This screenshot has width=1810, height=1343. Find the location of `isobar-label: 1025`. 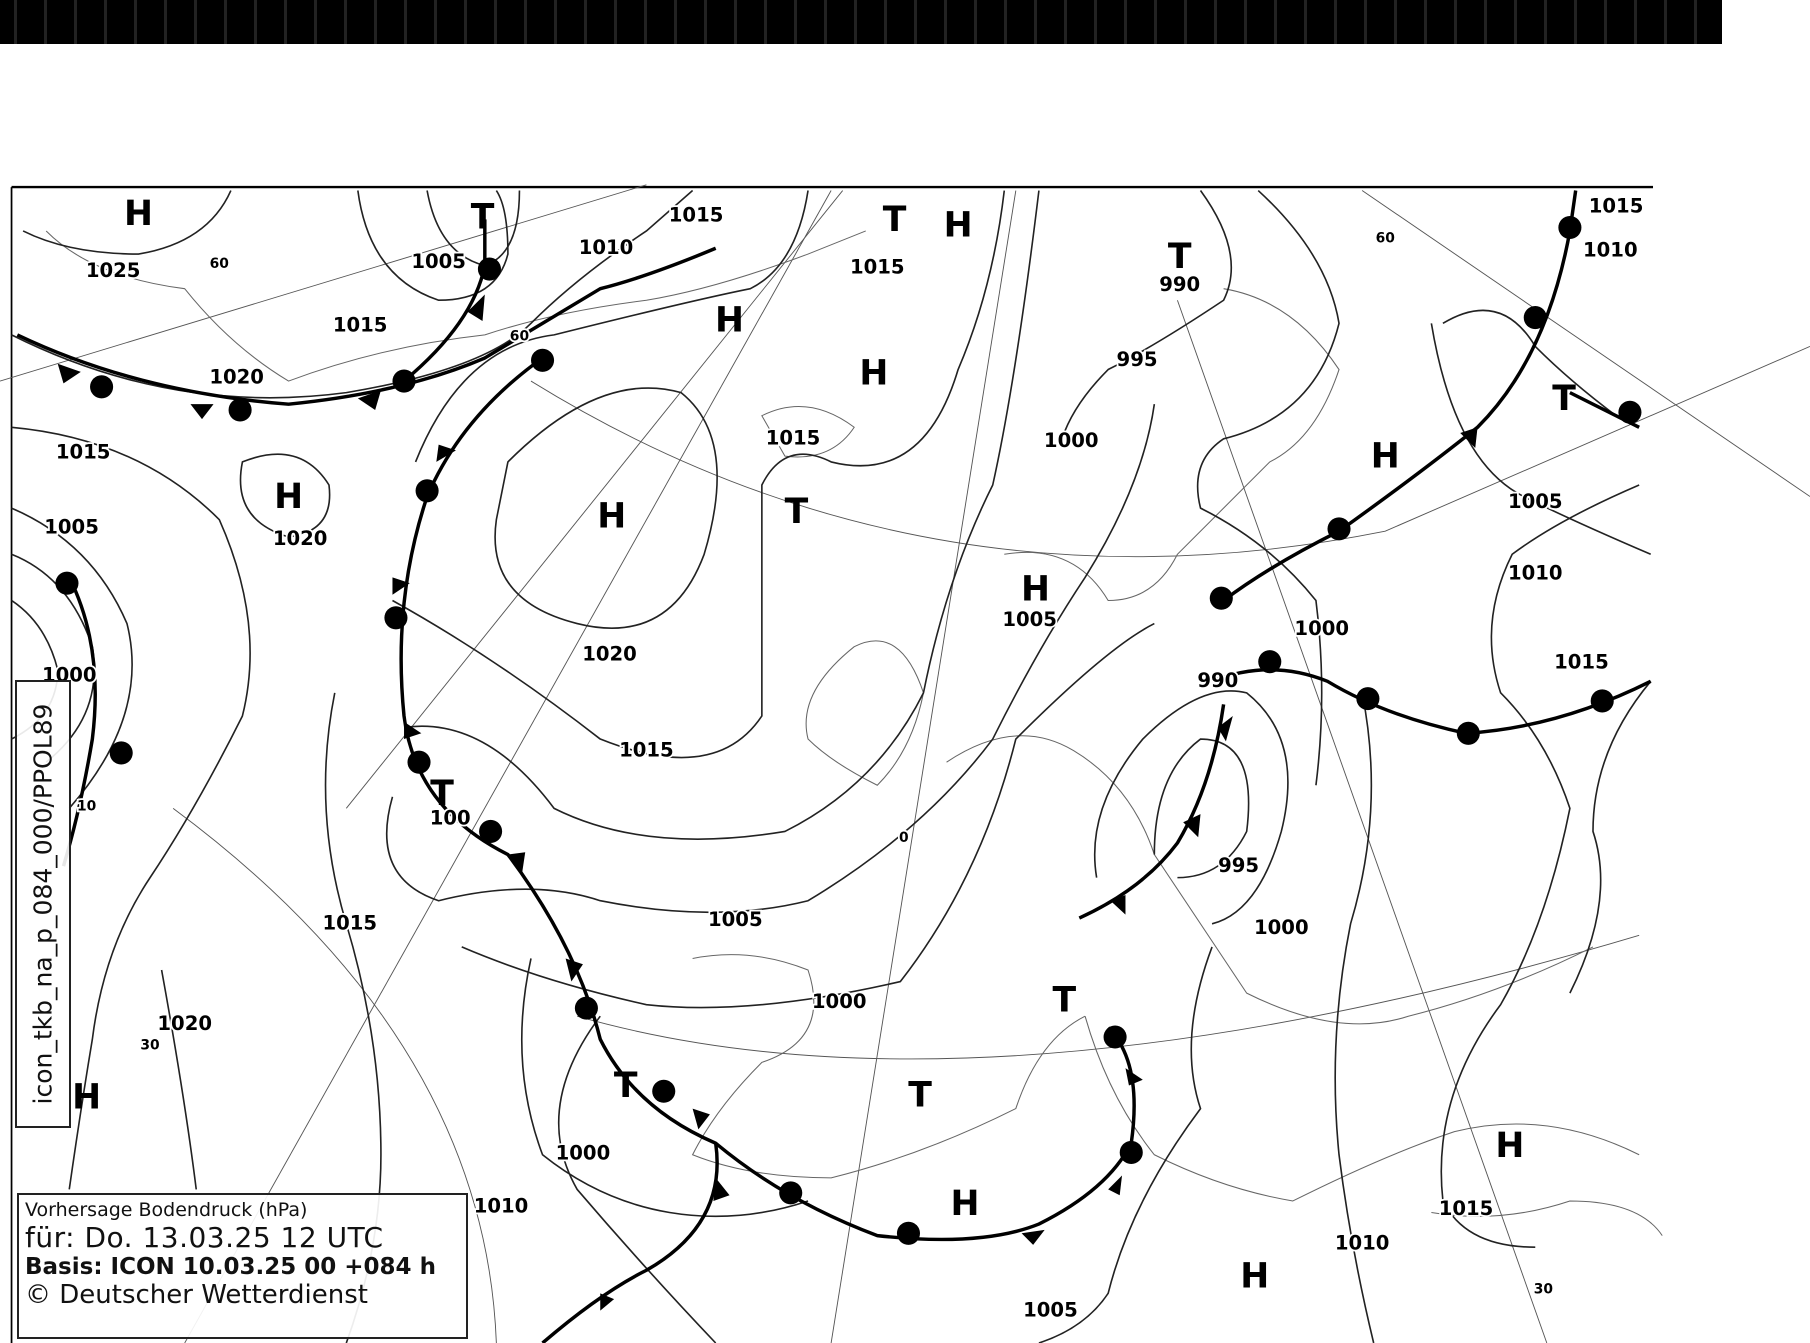

isobar-label: 1025 is located at coordinates (113, 270).